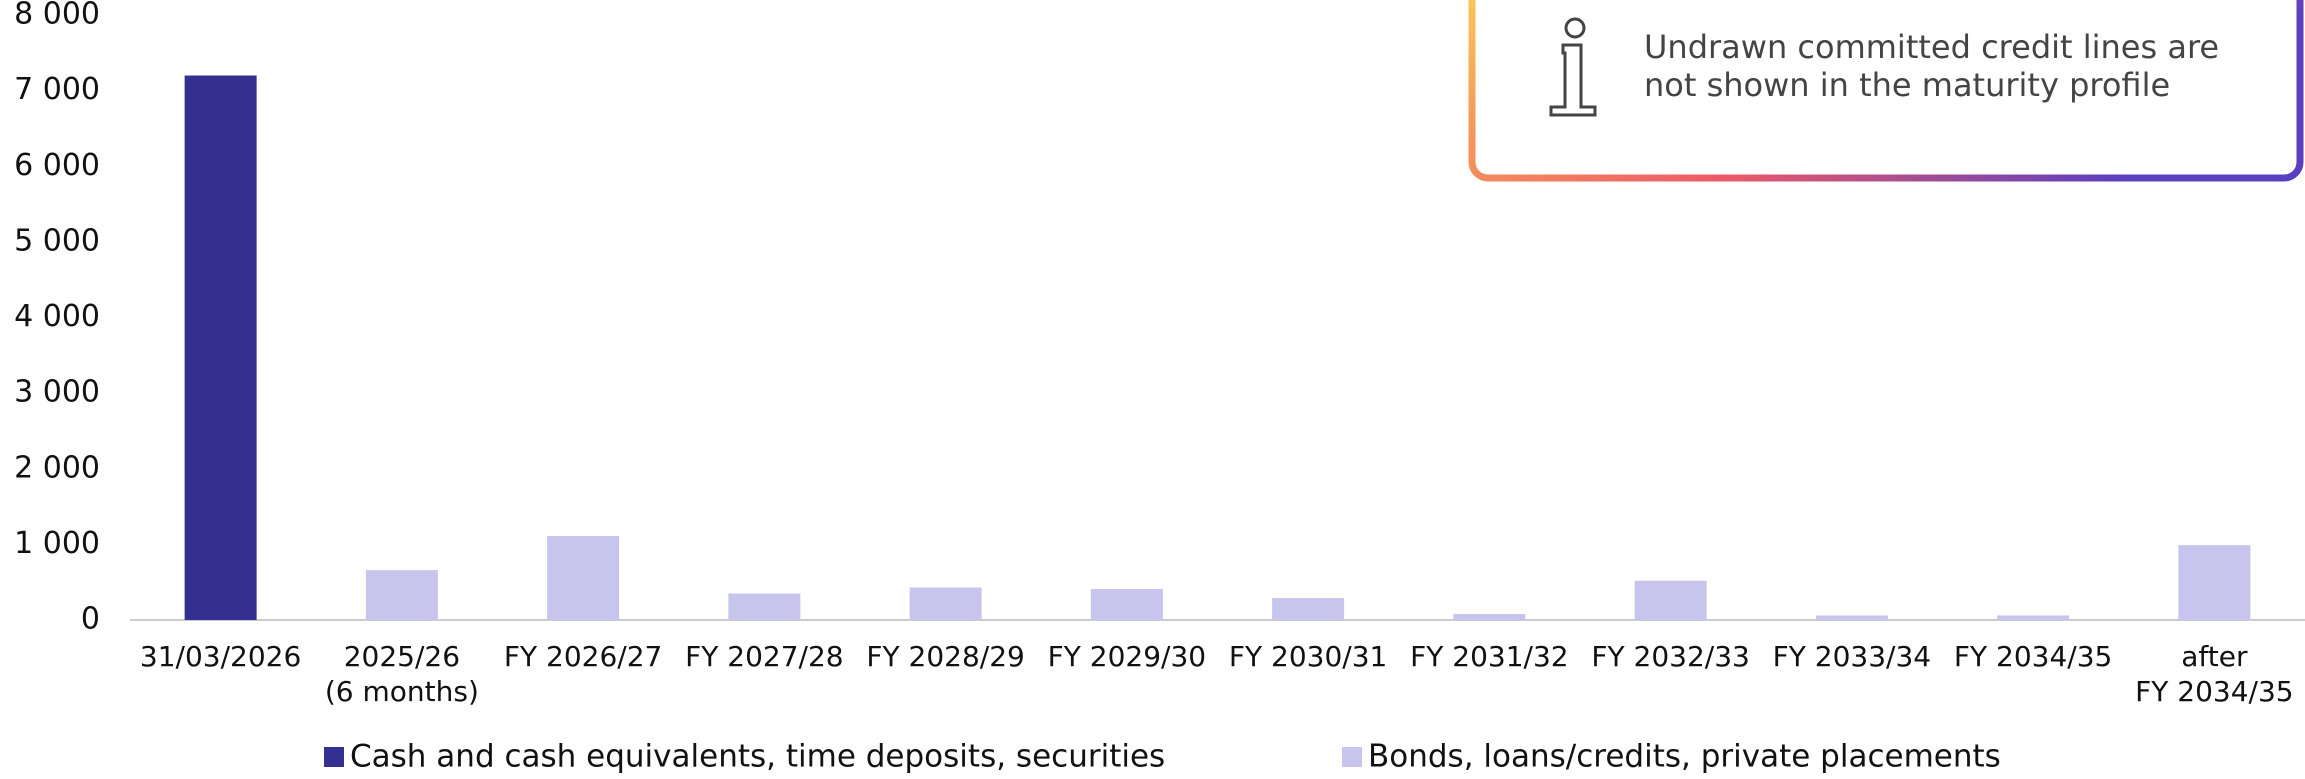 This screenshot has width=2305, height=779. I want to click on x-tick-label: FY 2028/29, so click(945, 656).